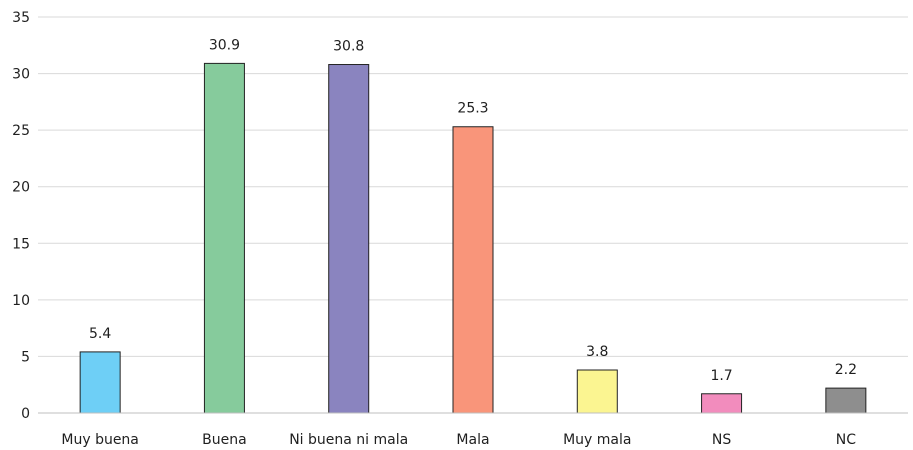 The image size is (913, 450). What do you see at coordinates (597, 440) in the screenshot?
I see `category-label-4: Muy mala` at bounding box center [597, 440].